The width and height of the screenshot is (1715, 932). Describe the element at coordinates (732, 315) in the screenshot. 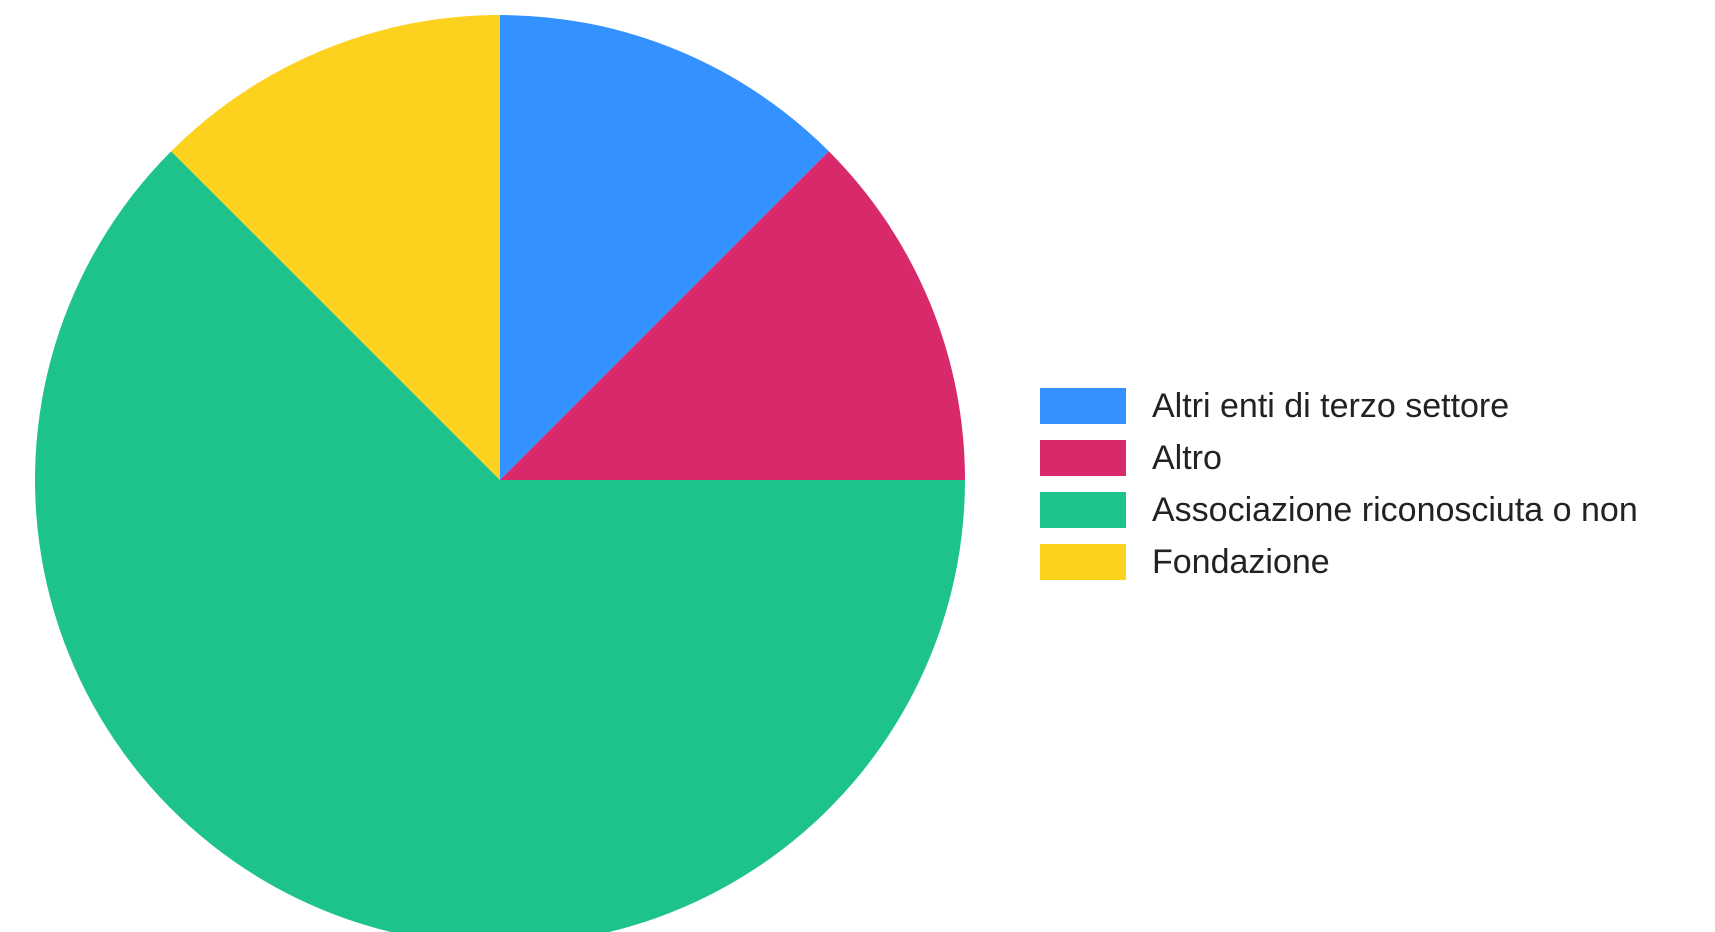

I see `pie-slice-altro` at that location.